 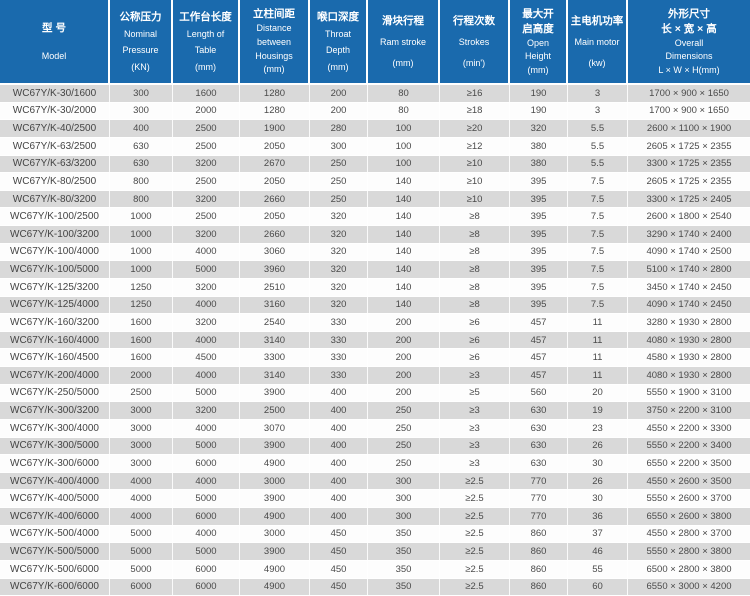 I want to click on table-cell-nominal-pressure: 5000, so click(x=141, y=551).